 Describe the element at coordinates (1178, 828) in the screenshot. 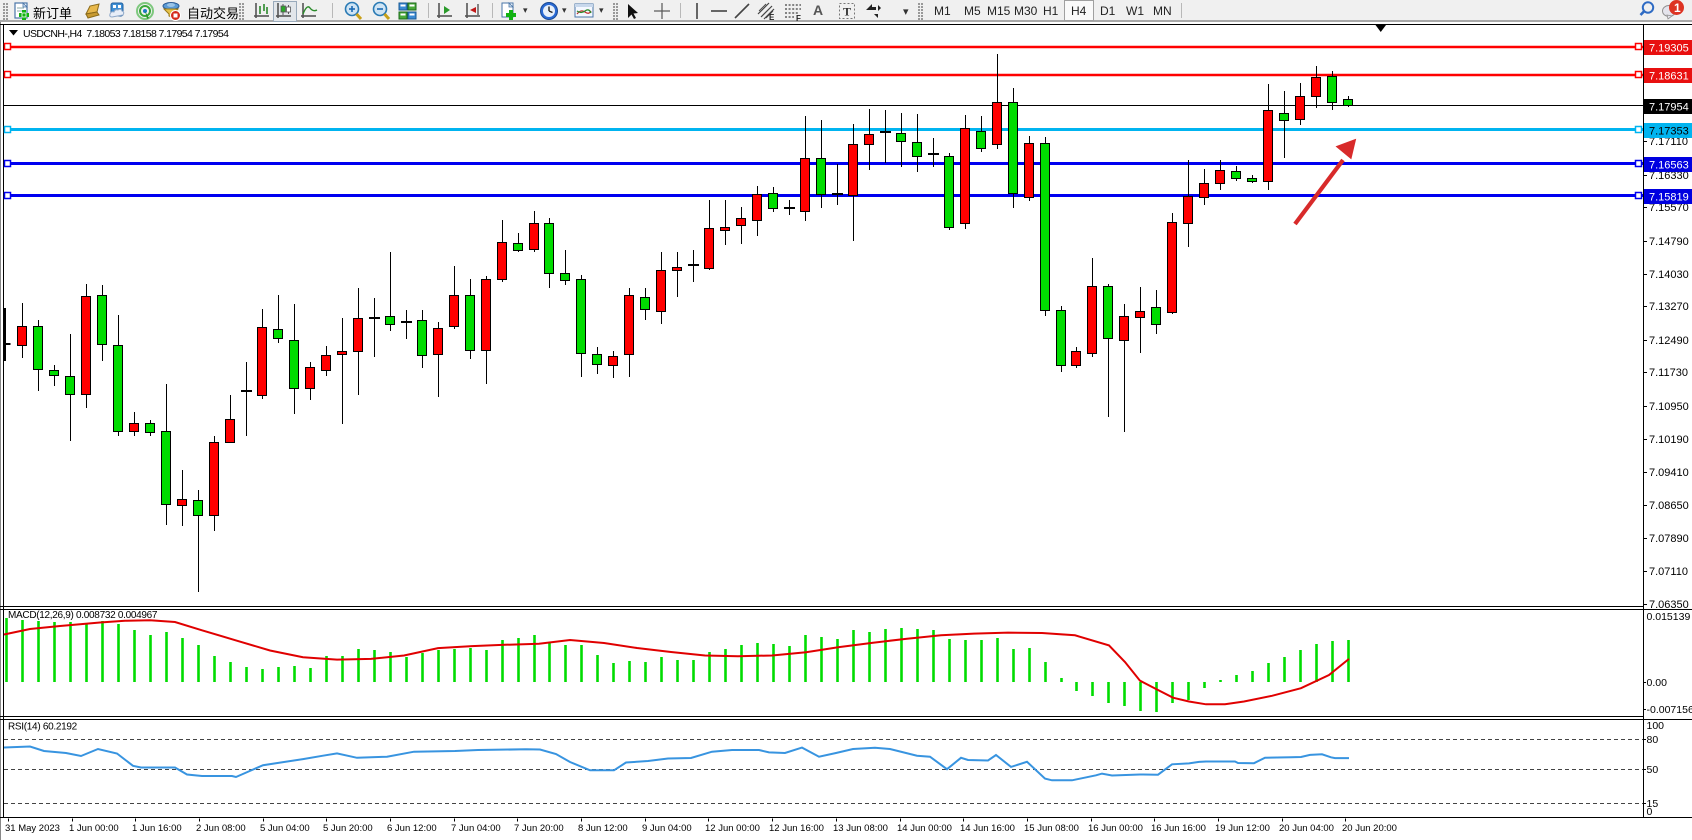

I see `svg-text: 16 Jun 16:00` at that location.